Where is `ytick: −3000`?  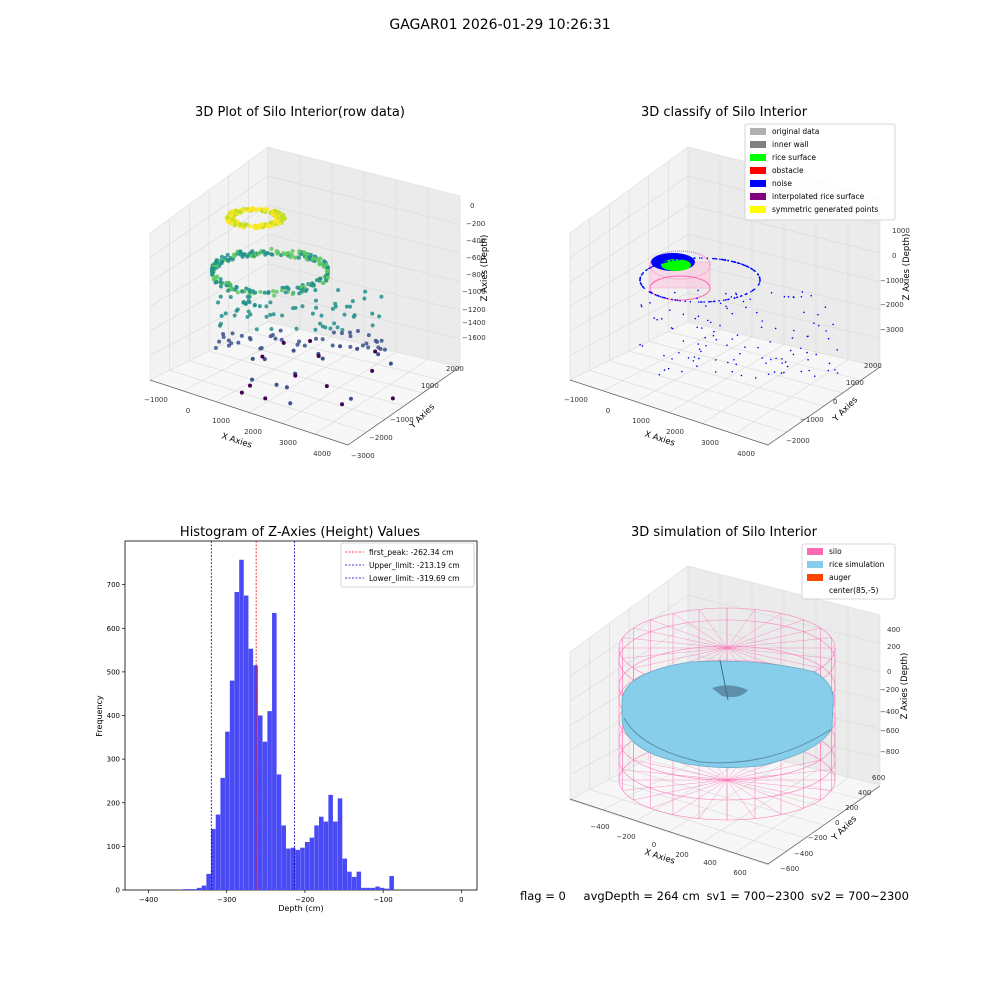 ytick: −3000 is located at coordinates (363, 456).